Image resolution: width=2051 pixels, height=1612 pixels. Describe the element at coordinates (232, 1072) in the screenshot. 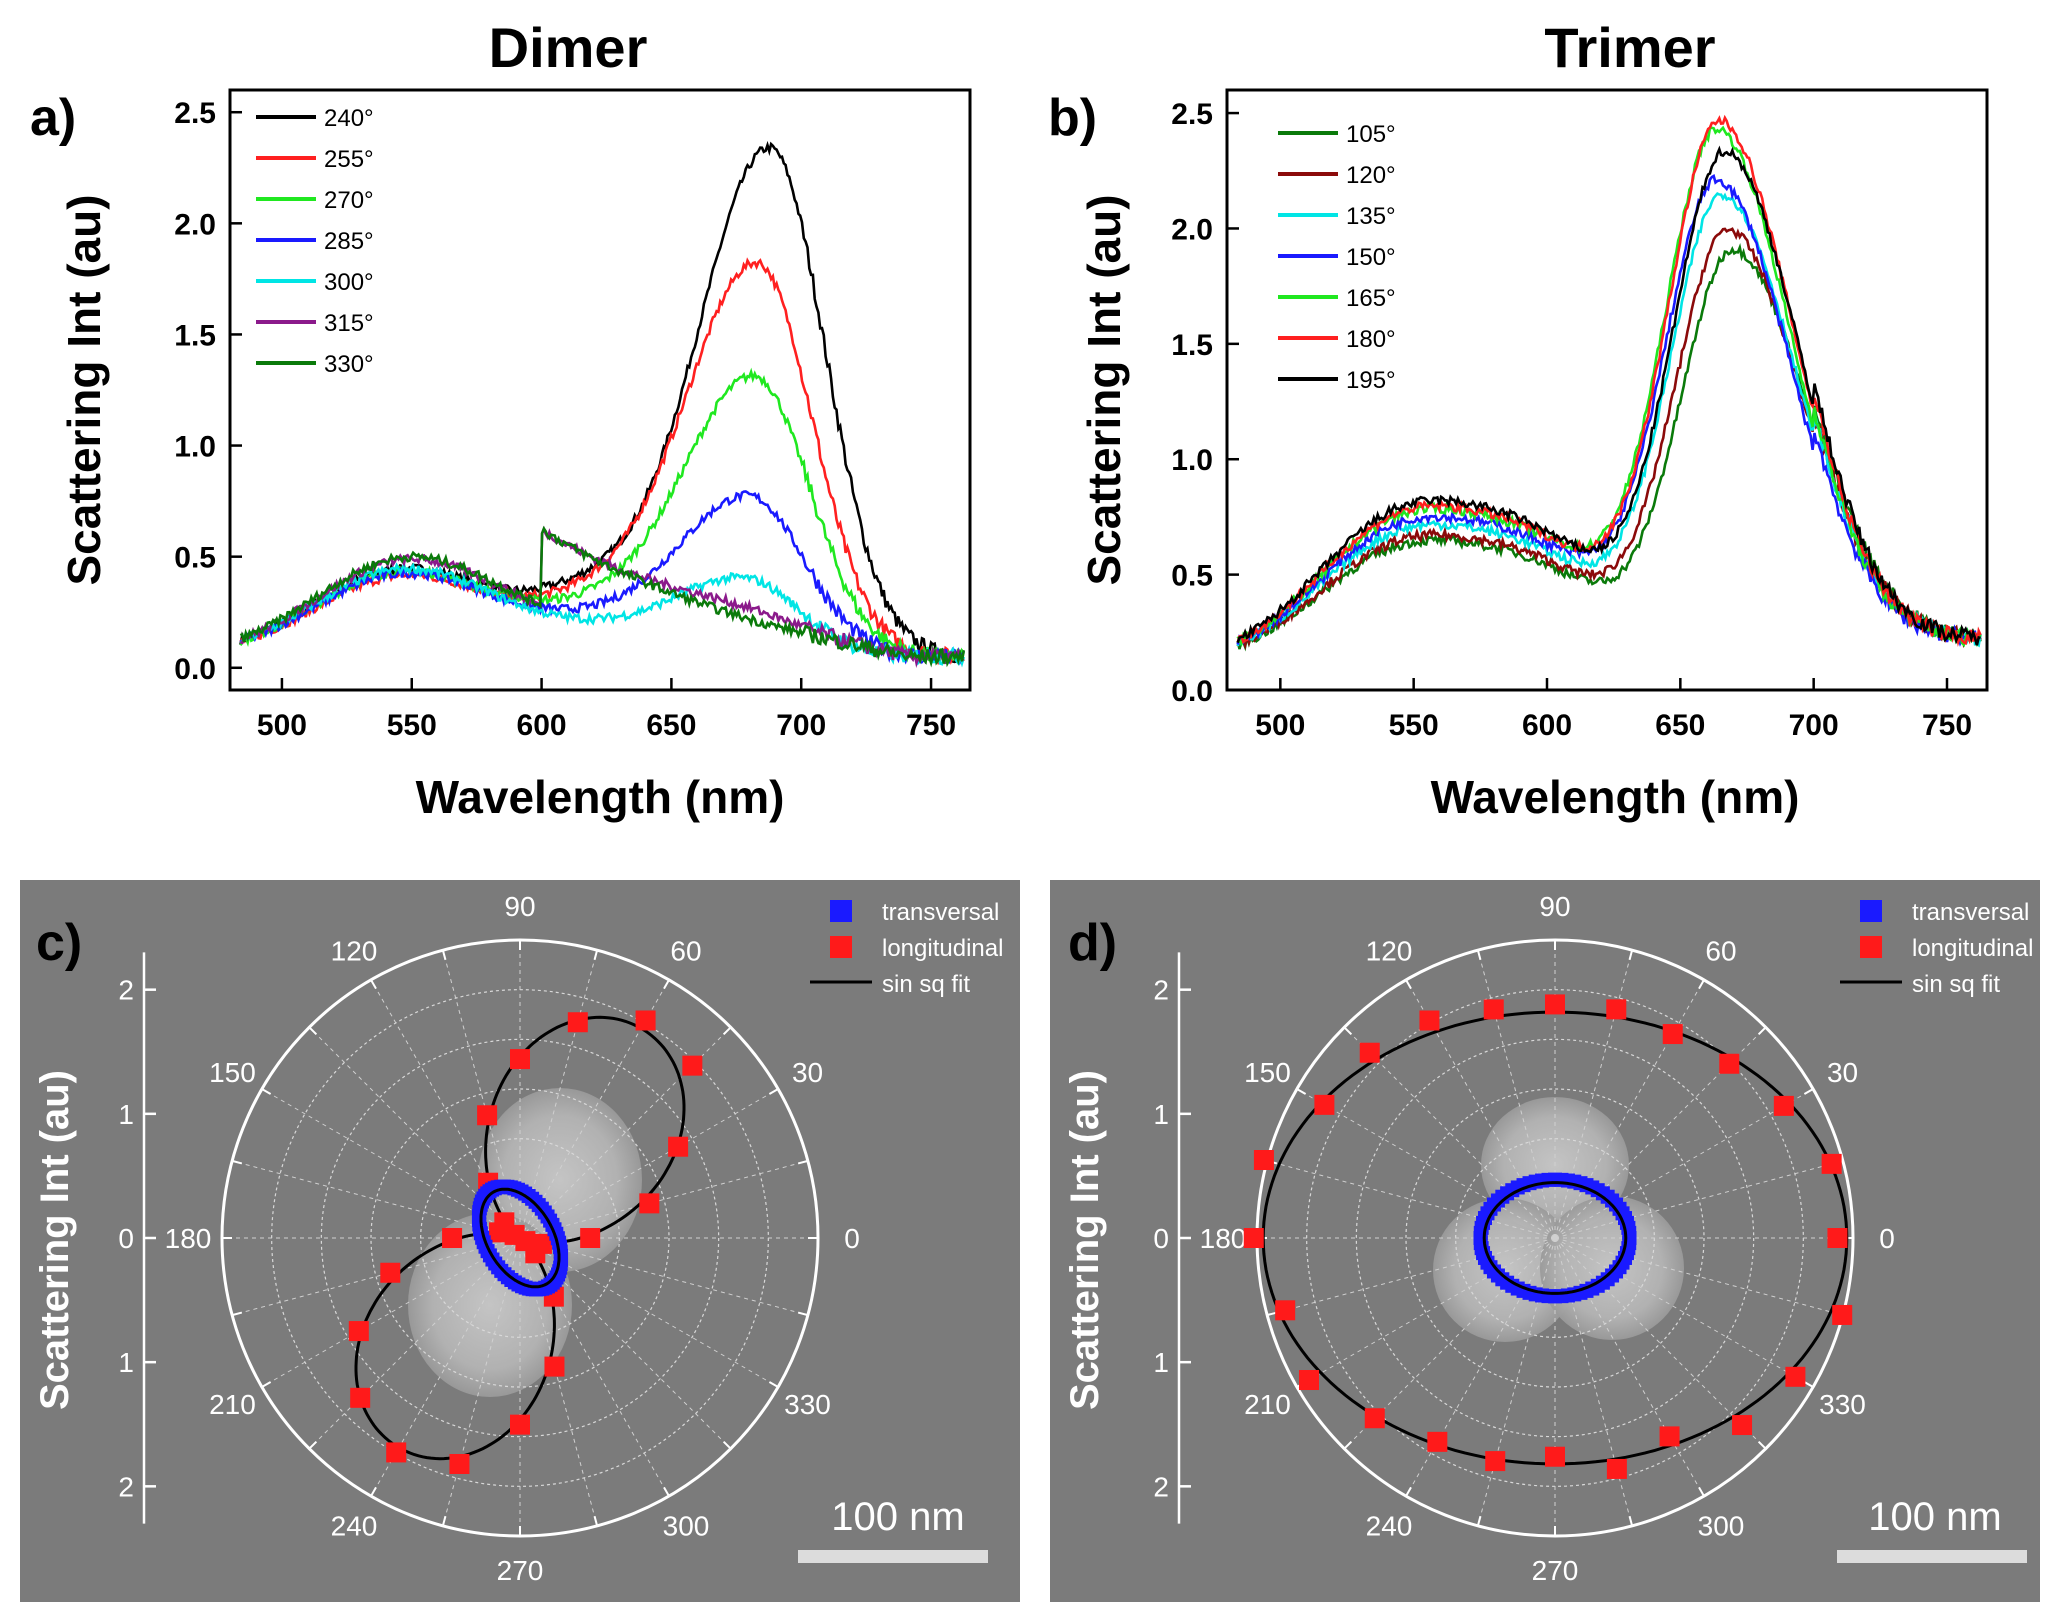

I see `polar-angle-label: 150` at that location.